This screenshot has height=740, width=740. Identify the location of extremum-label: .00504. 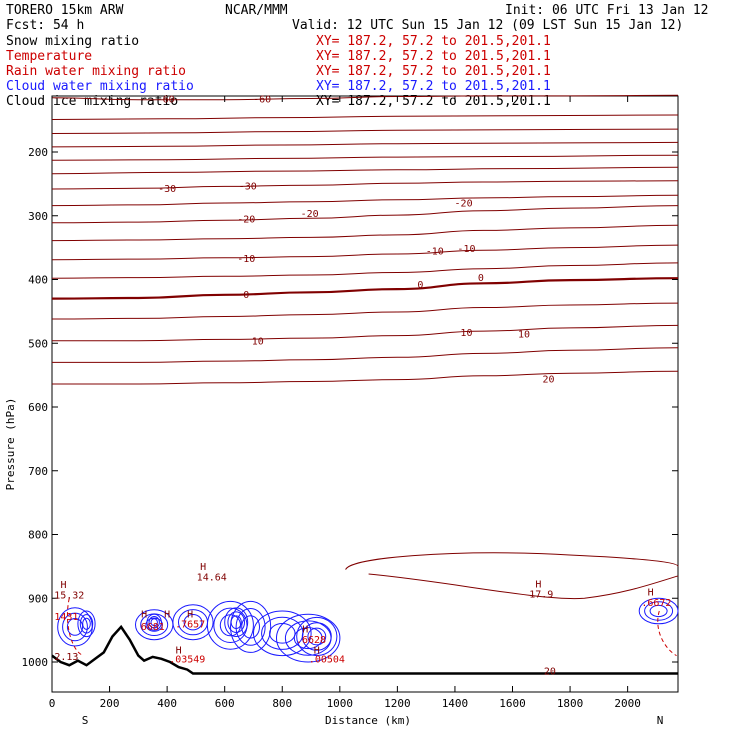
(327, 660).